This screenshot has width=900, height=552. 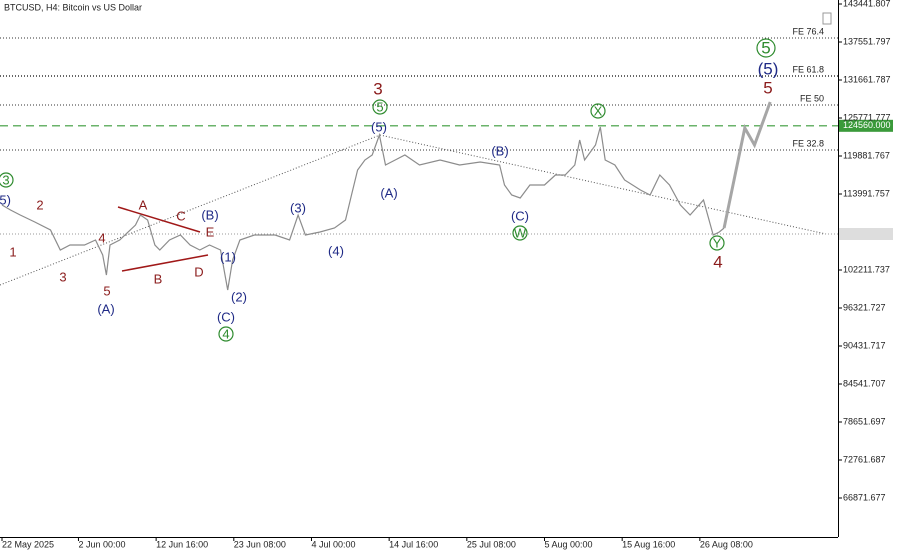 What do you see at coordinates (180, 215) in the screenshot?
I see `wave-label: C` at bounding box center [180, 215].